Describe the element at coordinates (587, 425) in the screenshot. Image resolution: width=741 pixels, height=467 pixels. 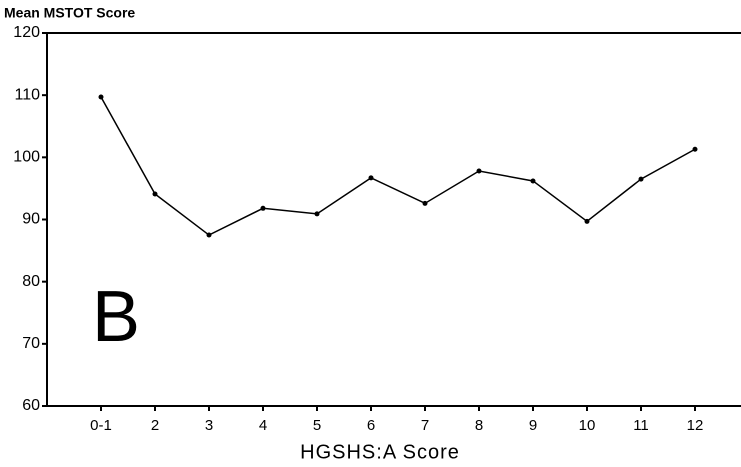
I see `x-tick-label: 10` at that location.